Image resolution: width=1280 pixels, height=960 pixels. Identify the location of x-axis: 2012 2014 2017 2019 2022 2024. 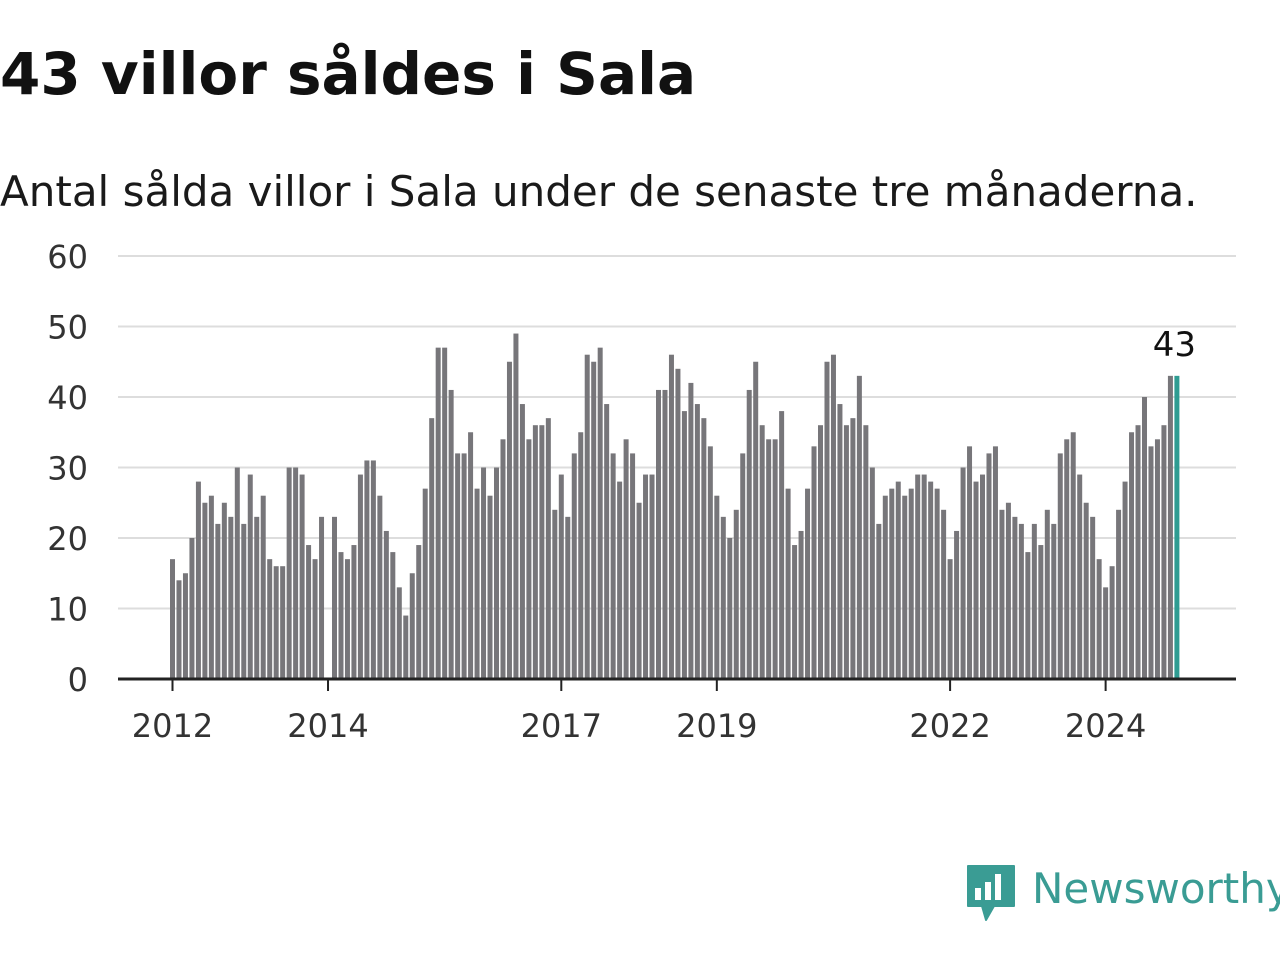
(677, 711).